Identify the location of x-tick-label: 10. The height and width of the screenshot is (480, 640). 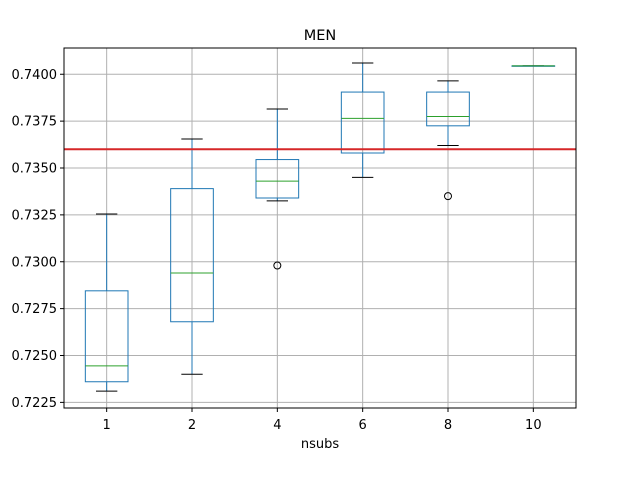
(533, 425).